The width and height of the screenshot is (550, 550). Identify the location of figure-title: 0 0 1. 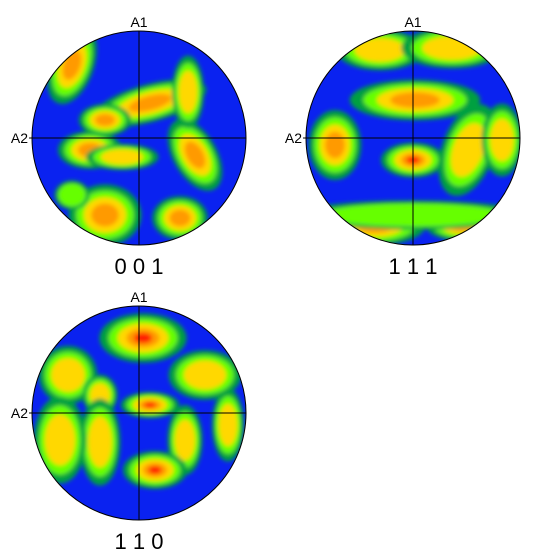
(139, 266).